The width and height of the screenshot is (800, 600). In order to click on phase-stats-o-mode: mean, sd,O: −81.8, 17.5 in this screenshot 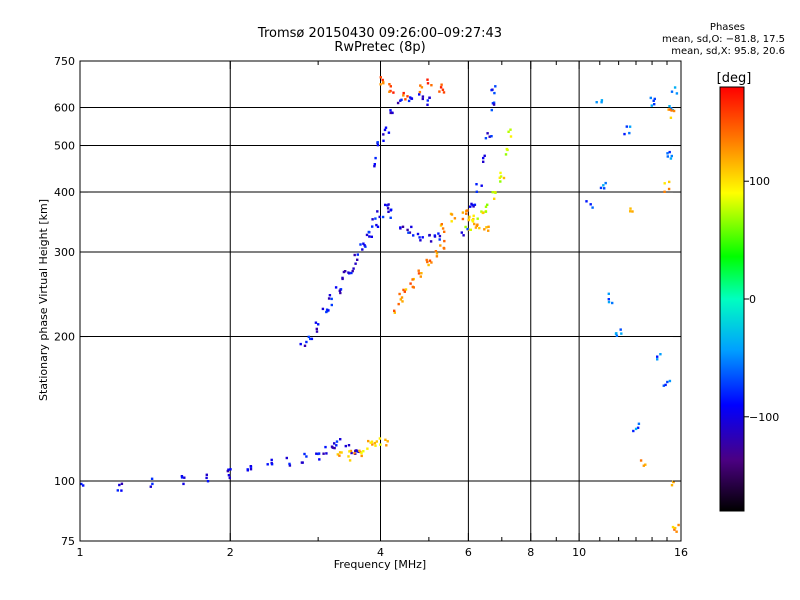, I will do `click(723, 39)`.